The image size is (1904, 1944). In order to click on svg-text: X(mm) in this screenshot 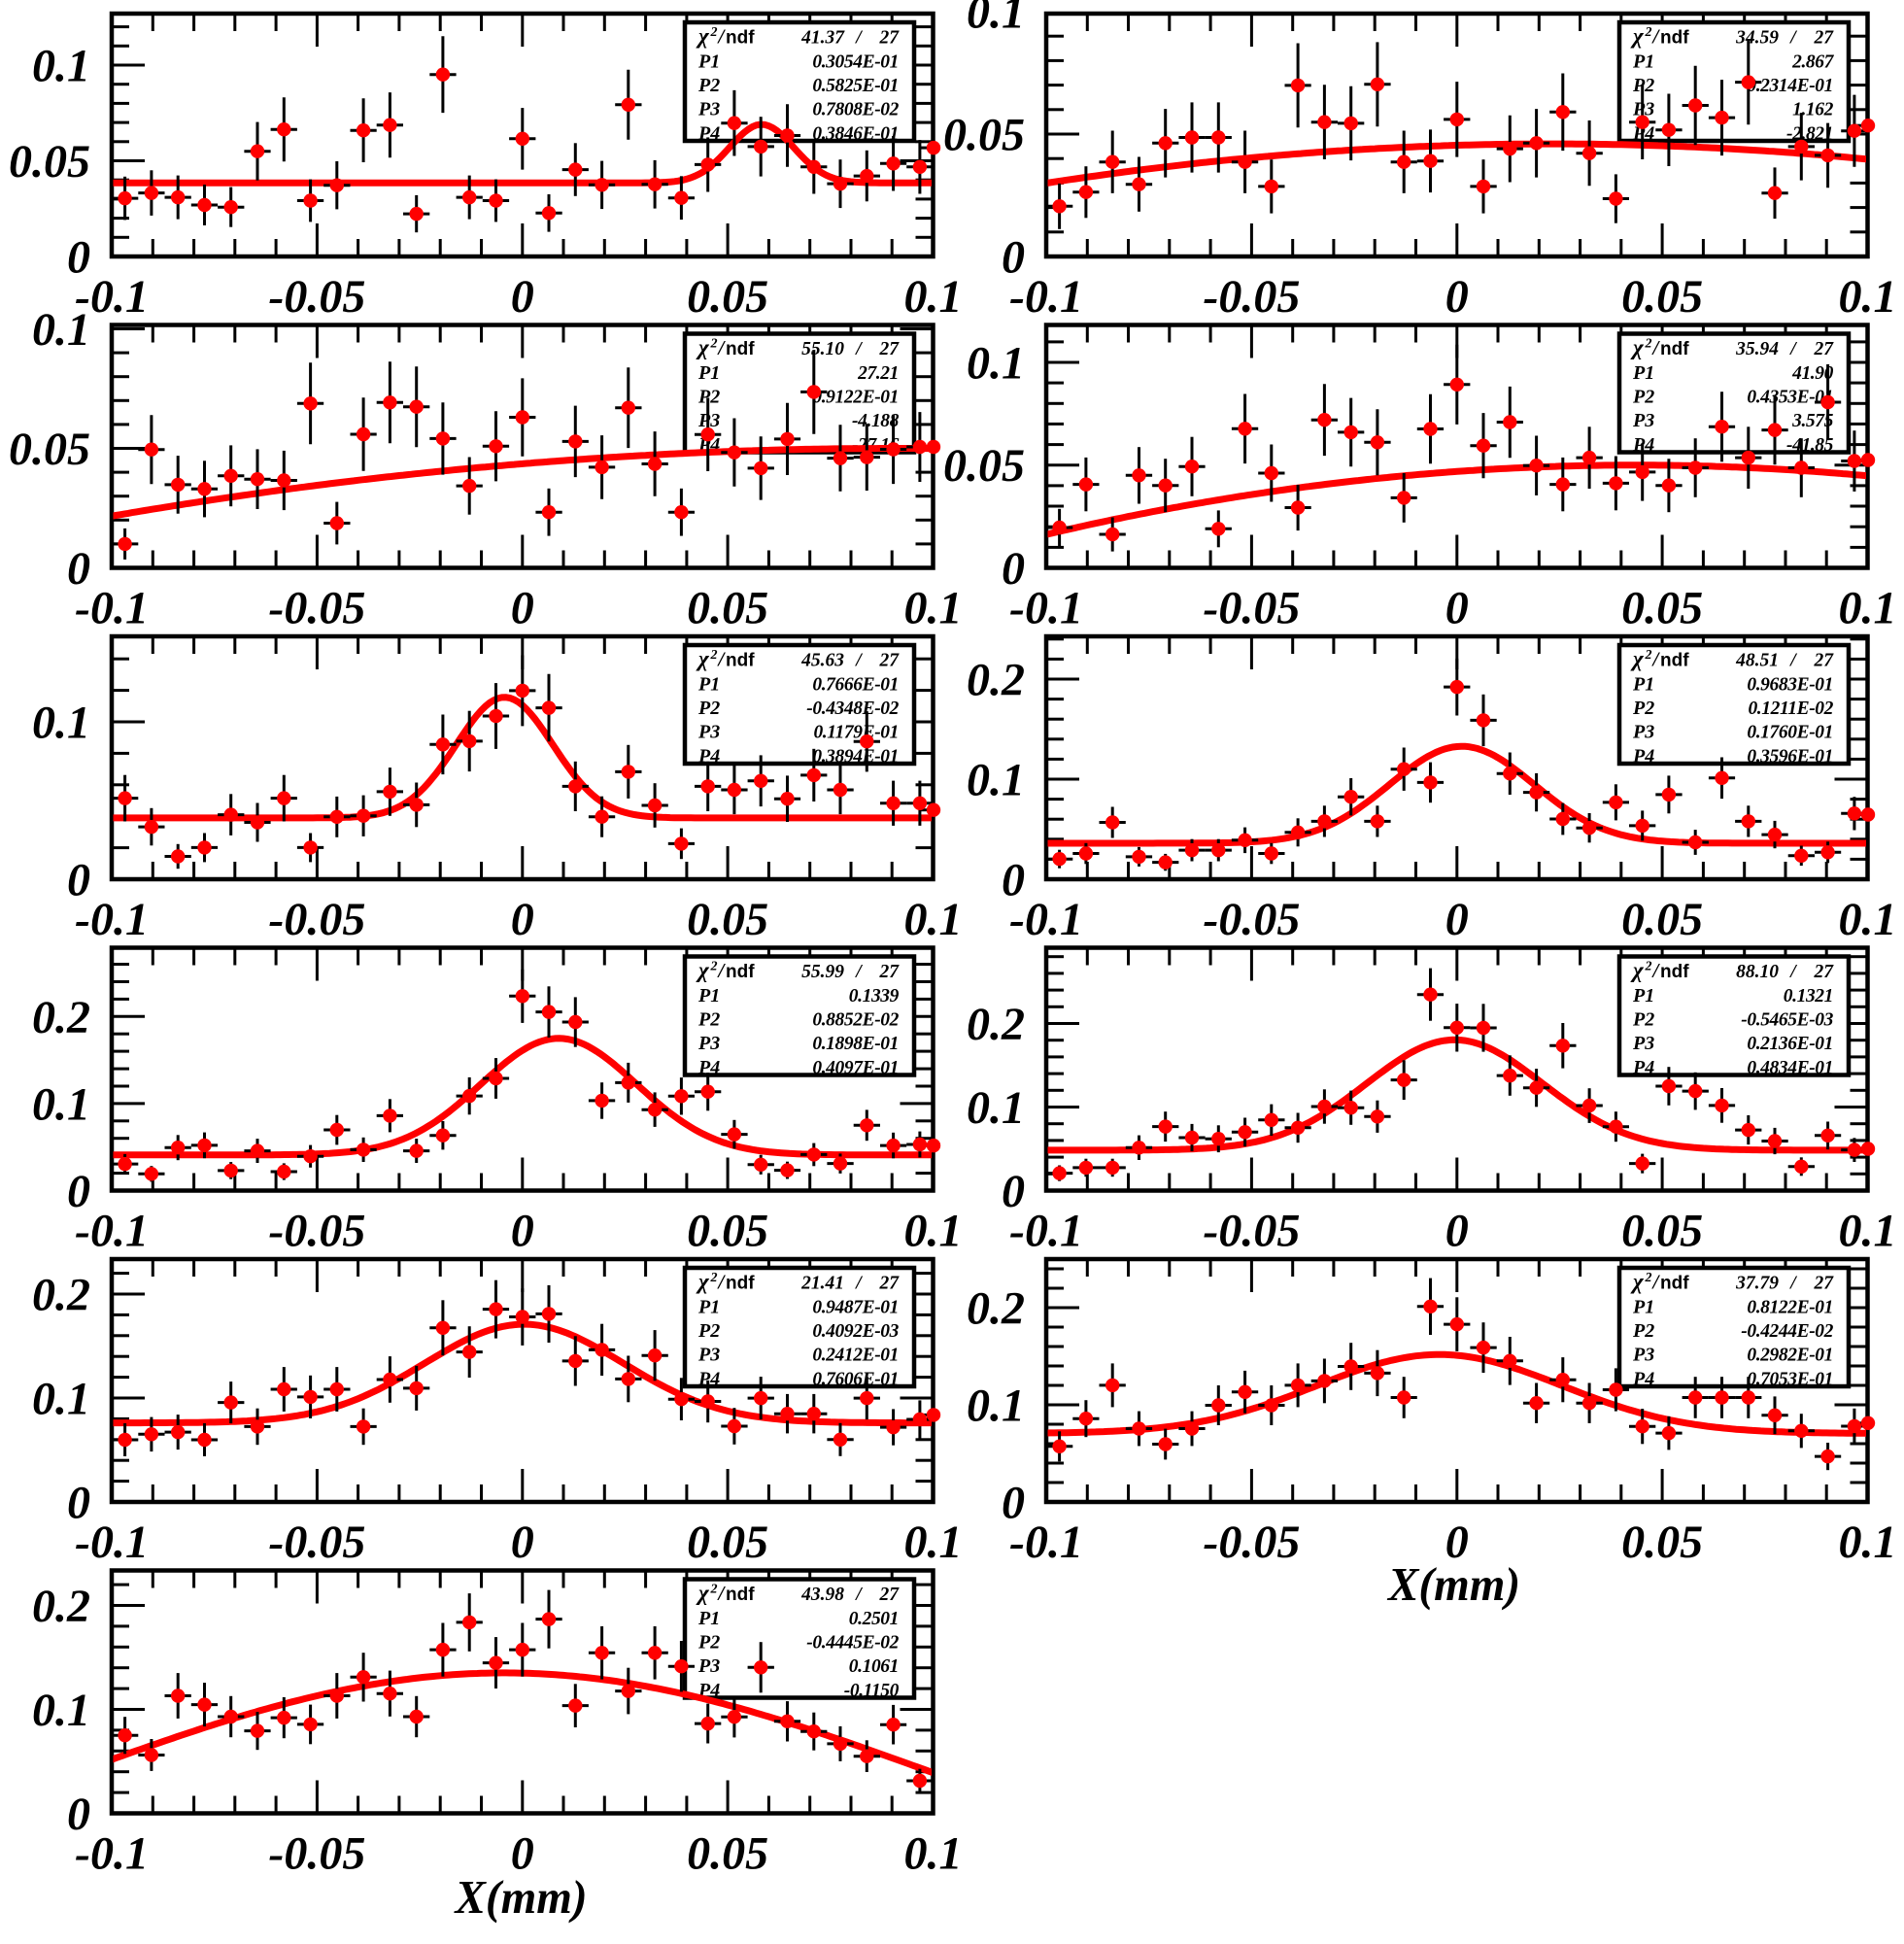, I will do `click(1453, 1584)`.